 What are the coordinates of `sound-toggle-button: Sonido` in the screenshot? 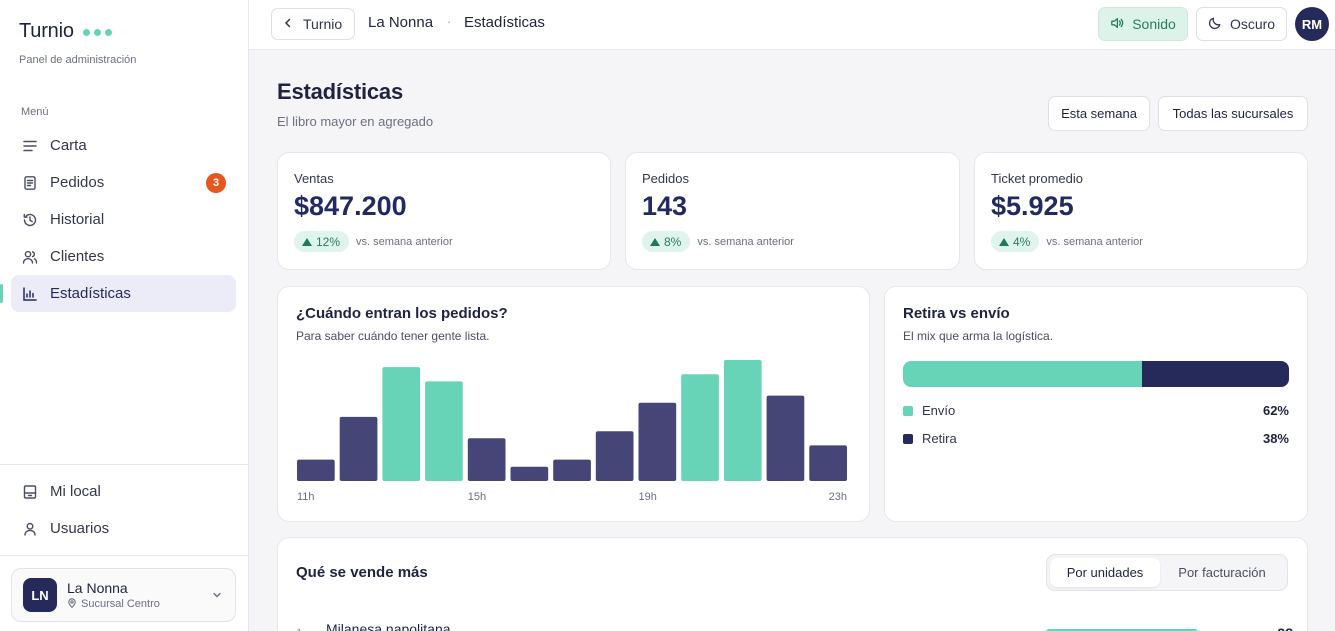 It's located at (1143, 24).